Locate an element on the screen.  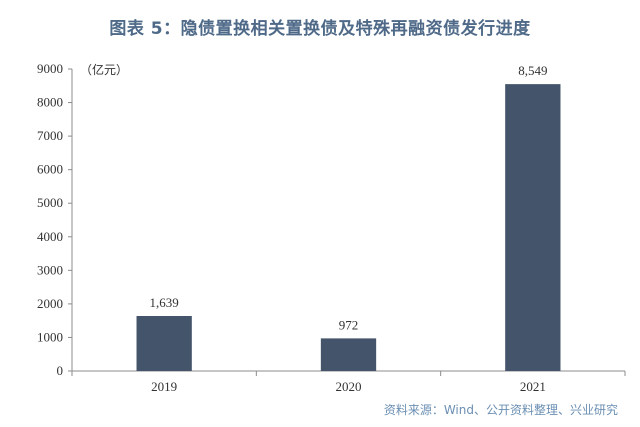
bar-2020 is located at coordinates (348, 354).